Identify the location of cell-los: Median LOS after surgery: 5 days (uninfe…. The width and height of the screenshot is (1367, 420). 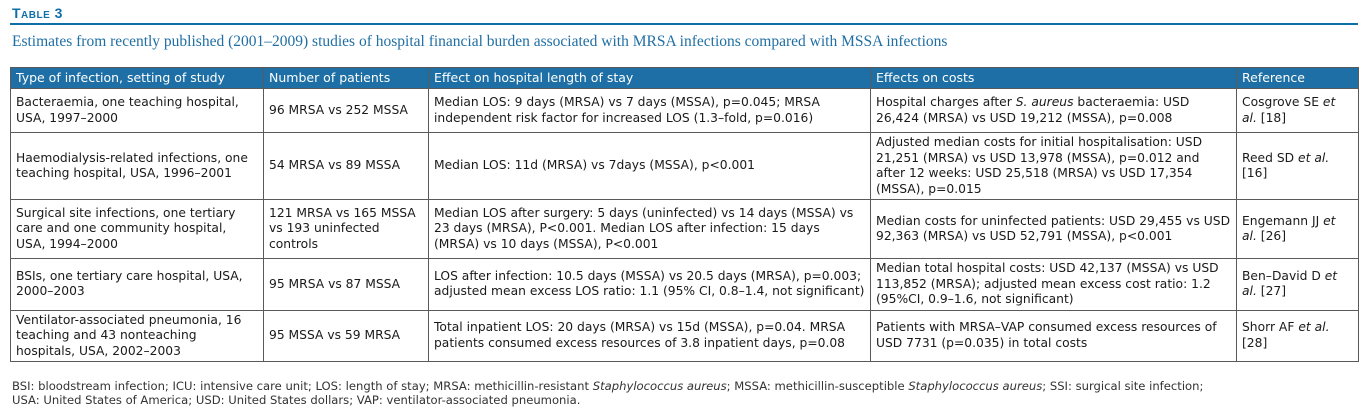
(649, 229).